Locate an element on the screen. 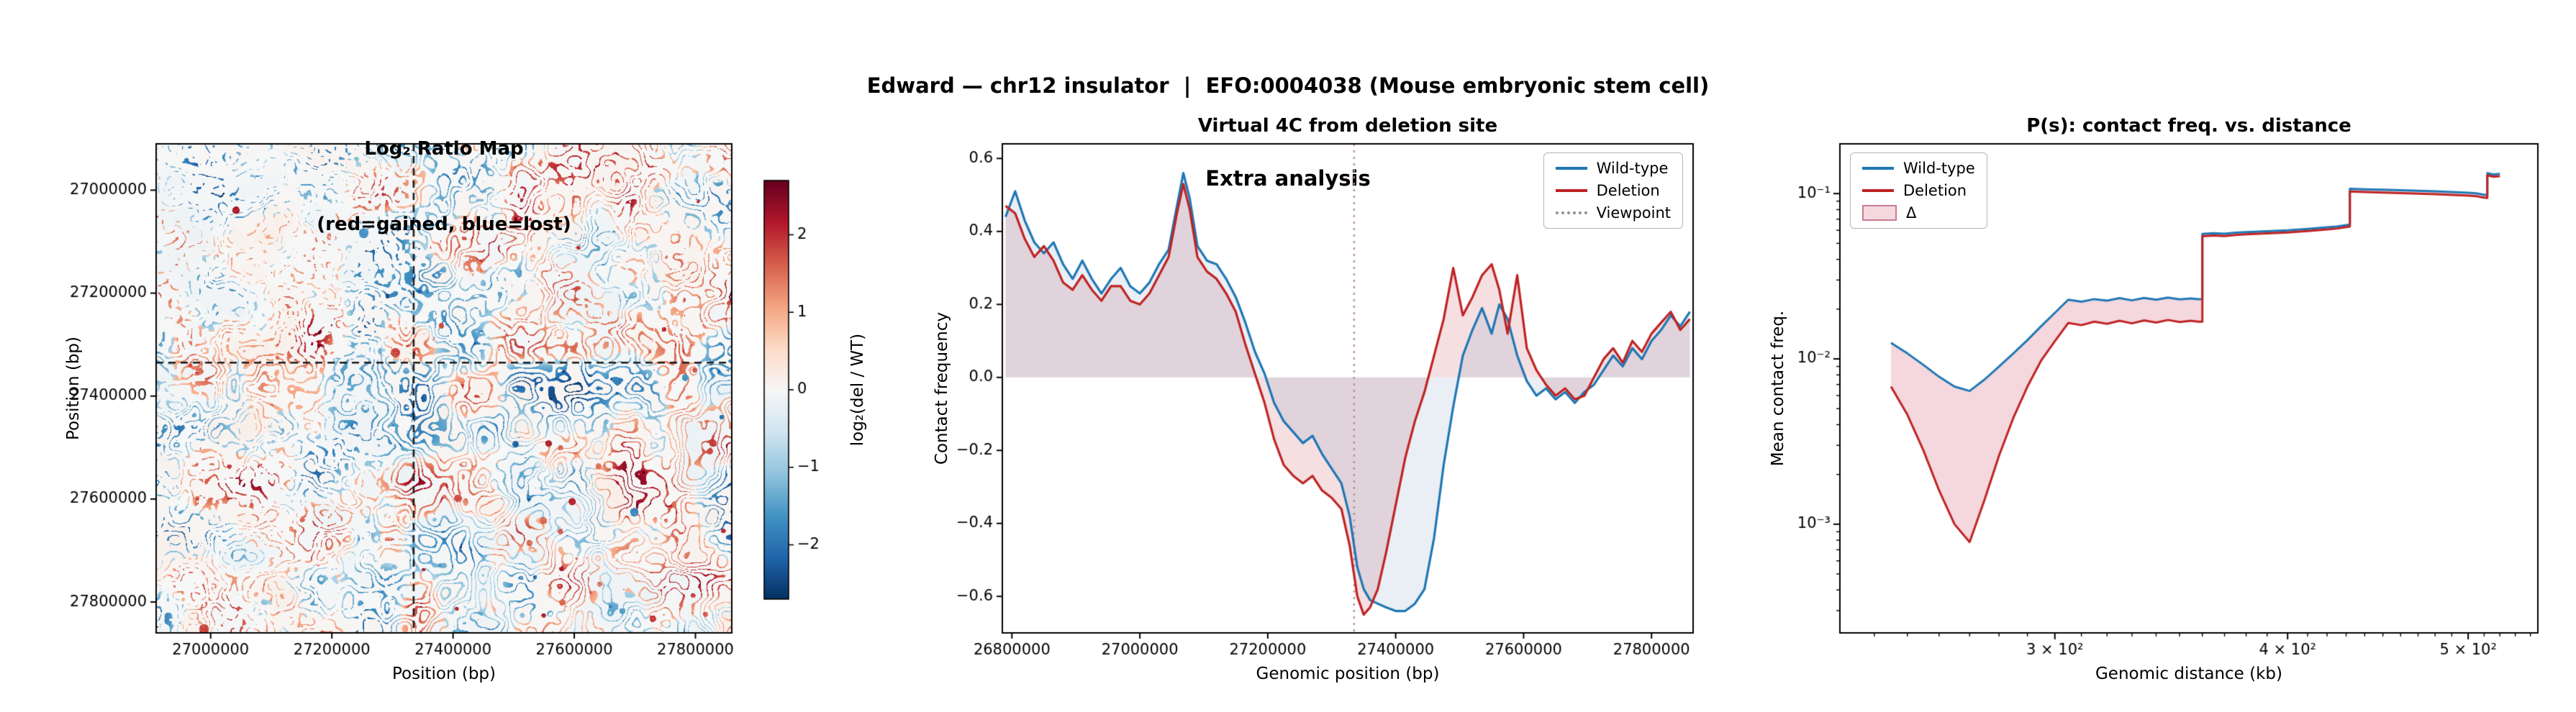 Image resolution: width=2576 pixels, height=712 pixels. heatmap-title: Log₂ Ratio Map (red=gained, blue=lost) is located at coordinates (444, 187).